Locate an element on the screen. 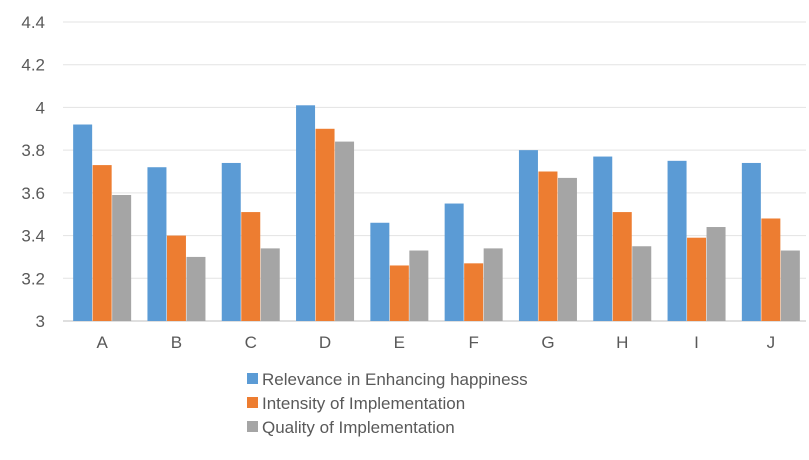  x-tick-label: F is located at coordinates (473, 342).